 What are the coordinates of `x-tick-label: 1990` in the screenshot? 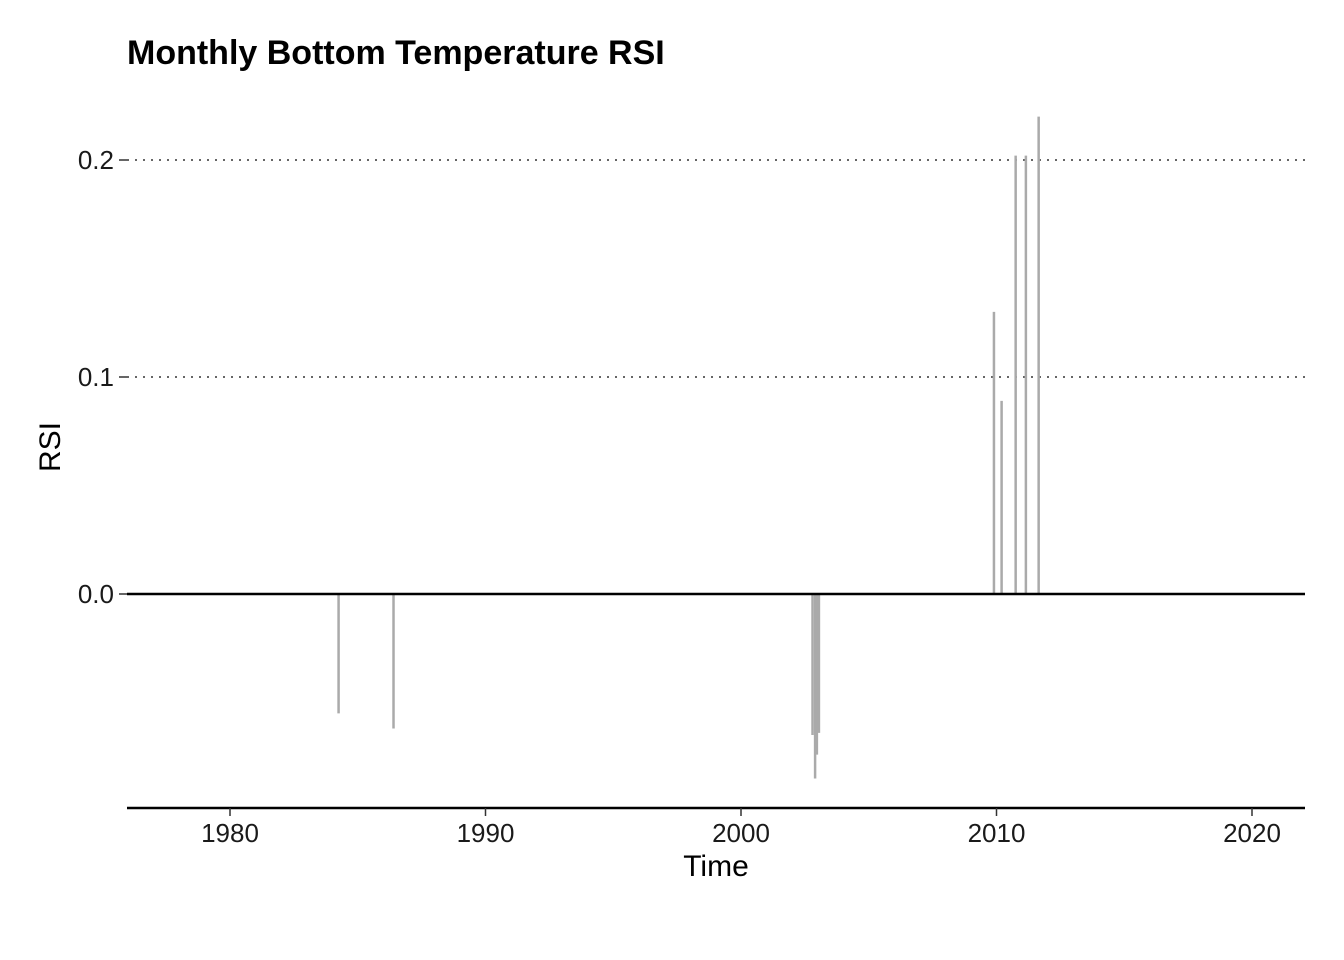 It's located at (486, 833).